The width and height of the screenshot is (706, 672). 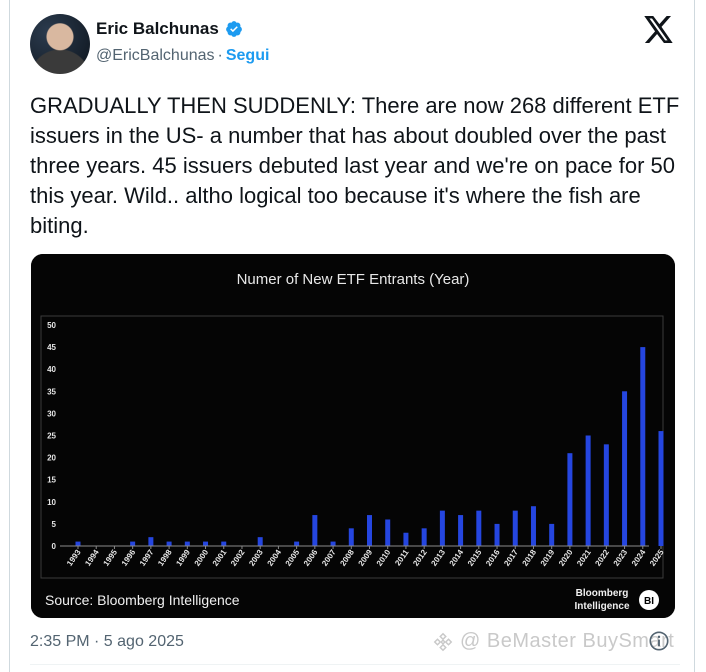 I want to click on verified-badge-icon, so click(x=233, y=29).